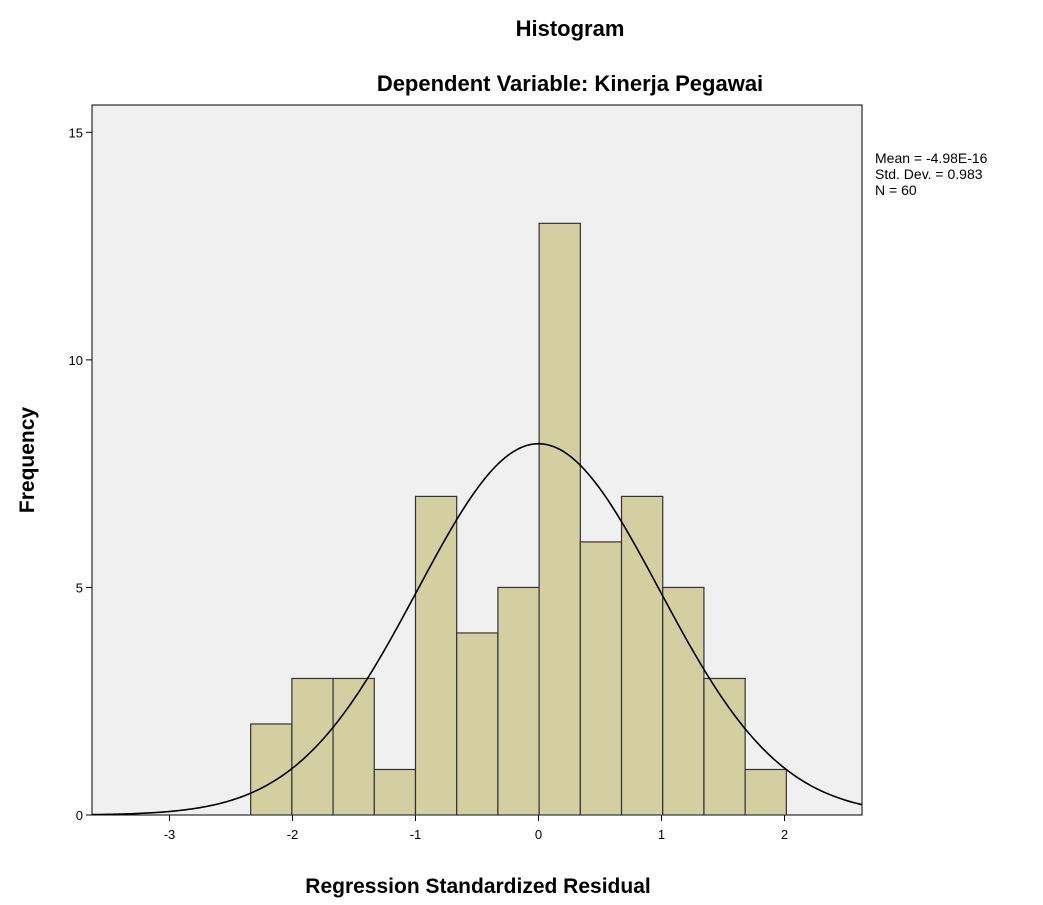  What do you see at coordinates (293, 834) in the screenshot?
I see `x-tick-label: -2` at bounding box center [293, 834].